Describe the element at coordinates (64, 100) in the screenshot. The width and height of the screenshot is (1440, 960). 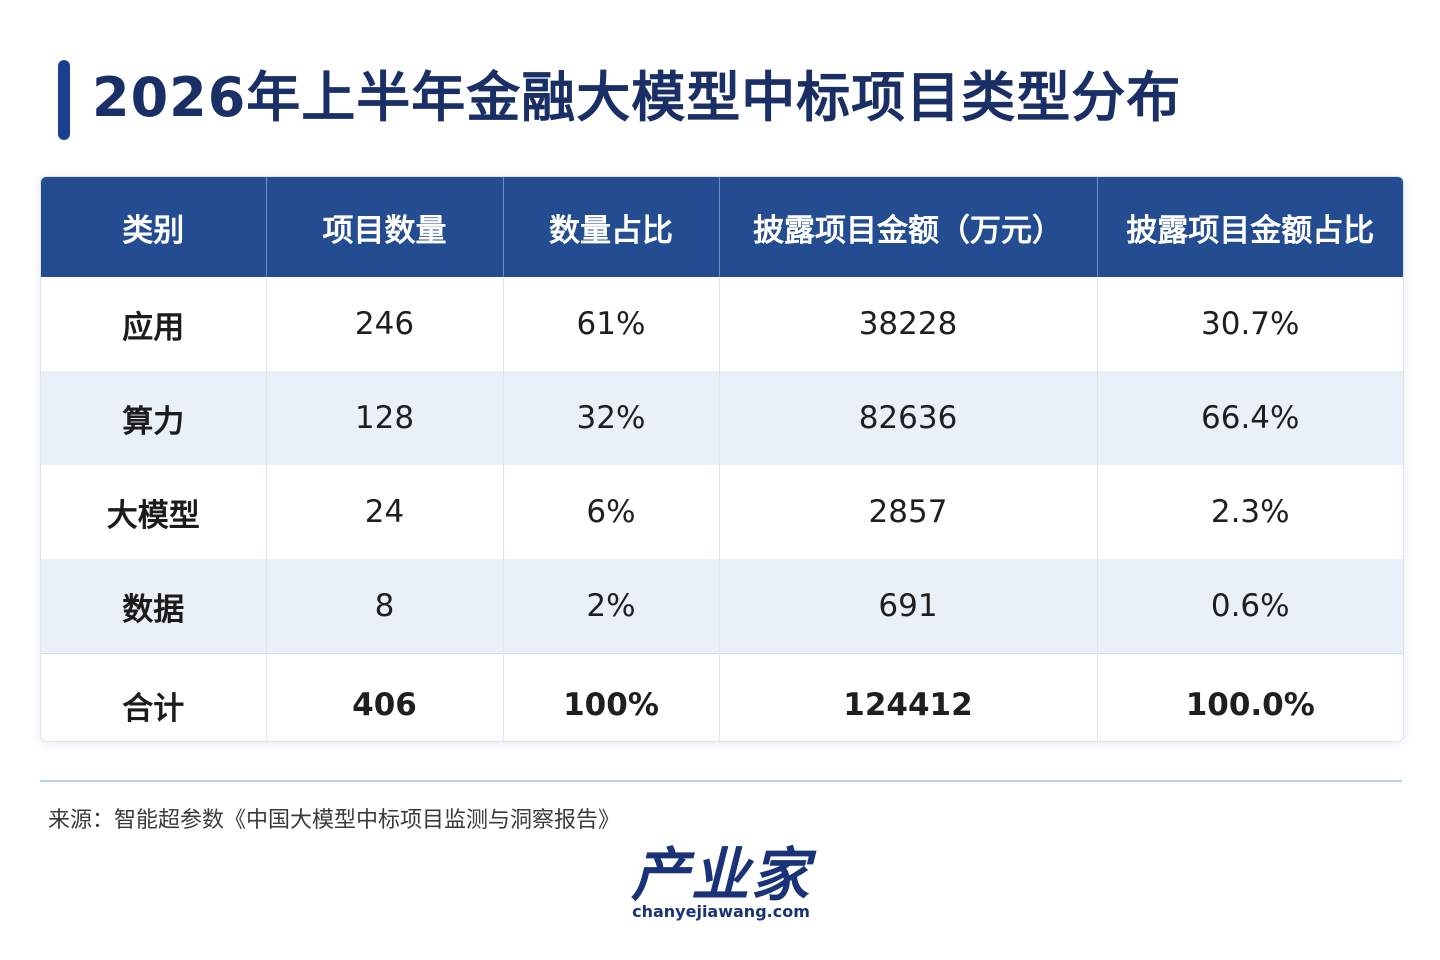
I see `title-accent-bar` at that location.